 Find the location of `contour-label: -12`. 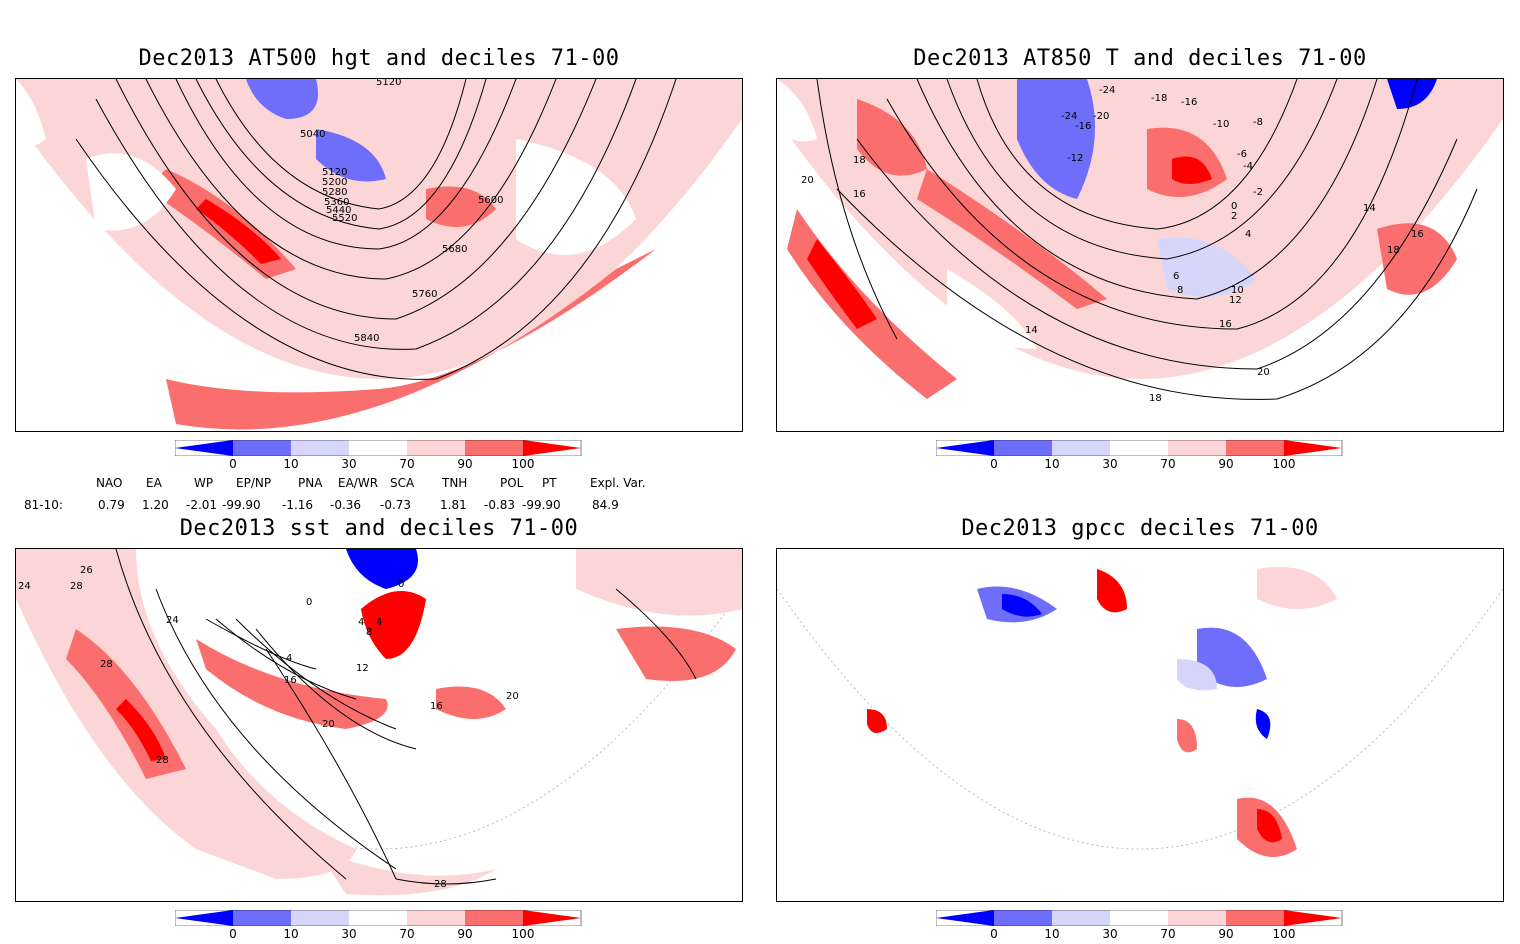

contour-label: -12 is located at coordinates (1075, 158).